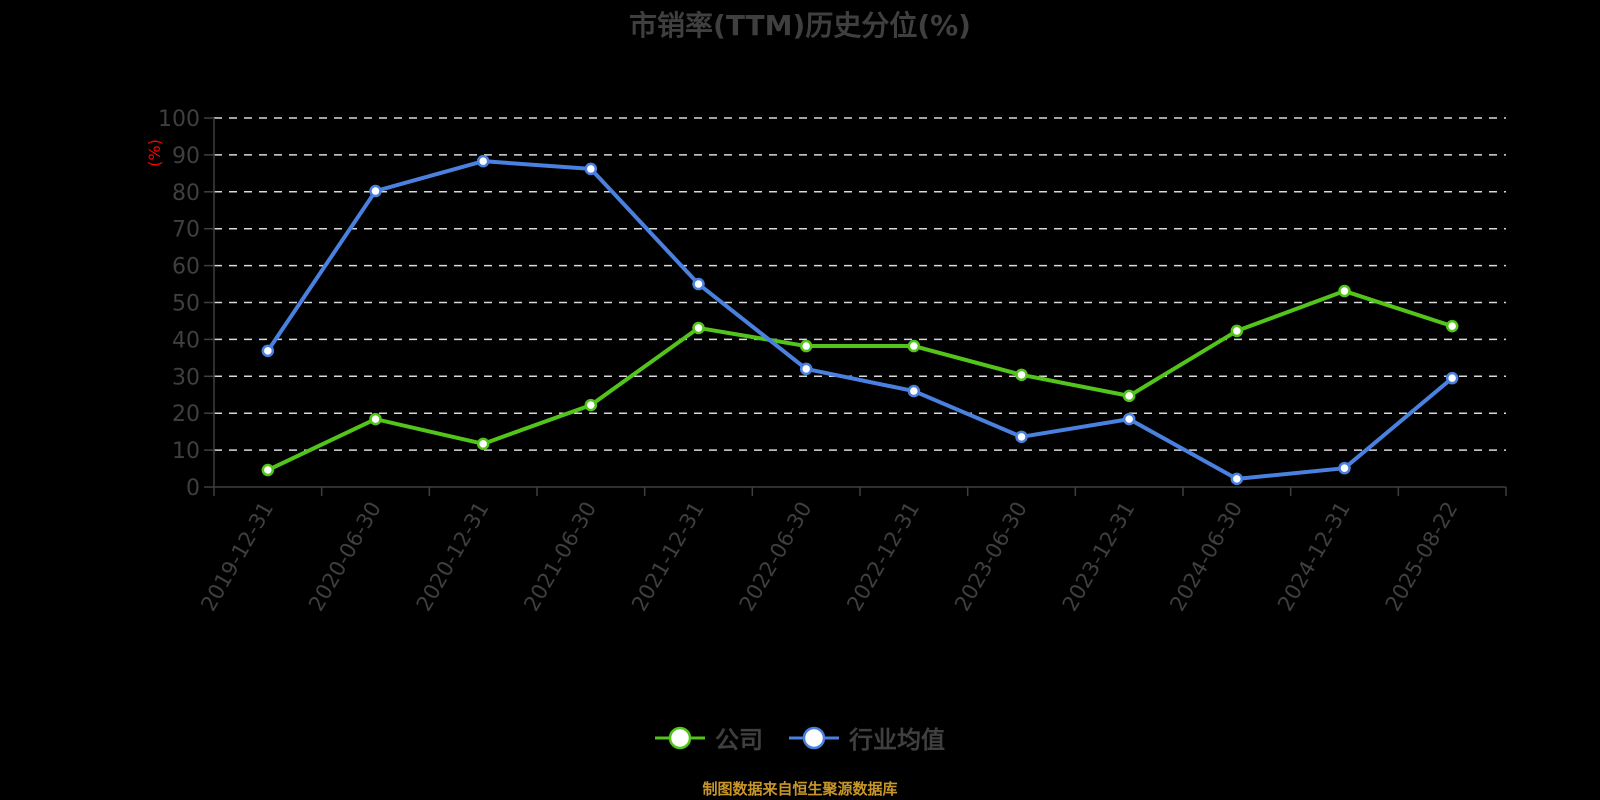  I want to click on y-tick-label: 0, so click(193, 488).